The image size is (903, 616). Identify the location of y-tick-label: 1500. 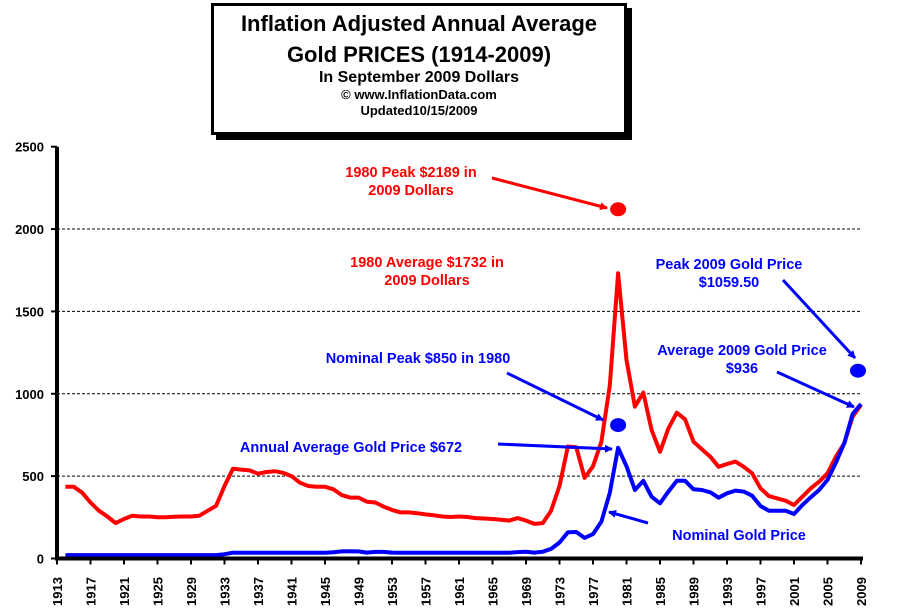
(29, 311).